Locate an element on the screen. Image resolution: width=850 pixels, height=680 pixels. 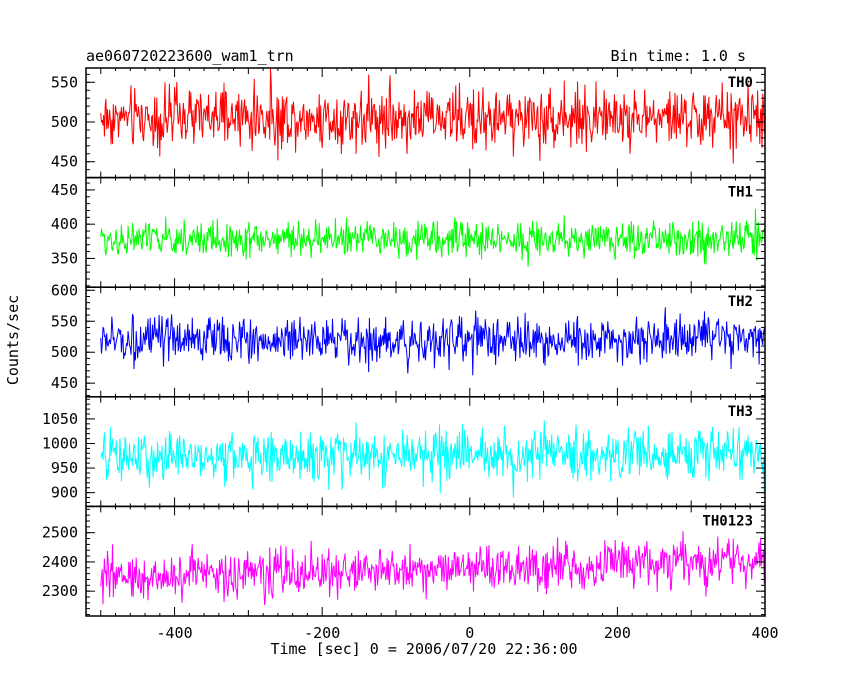
panel-th1: 350 400 450 TH1 is located at coordinates (408, 232).